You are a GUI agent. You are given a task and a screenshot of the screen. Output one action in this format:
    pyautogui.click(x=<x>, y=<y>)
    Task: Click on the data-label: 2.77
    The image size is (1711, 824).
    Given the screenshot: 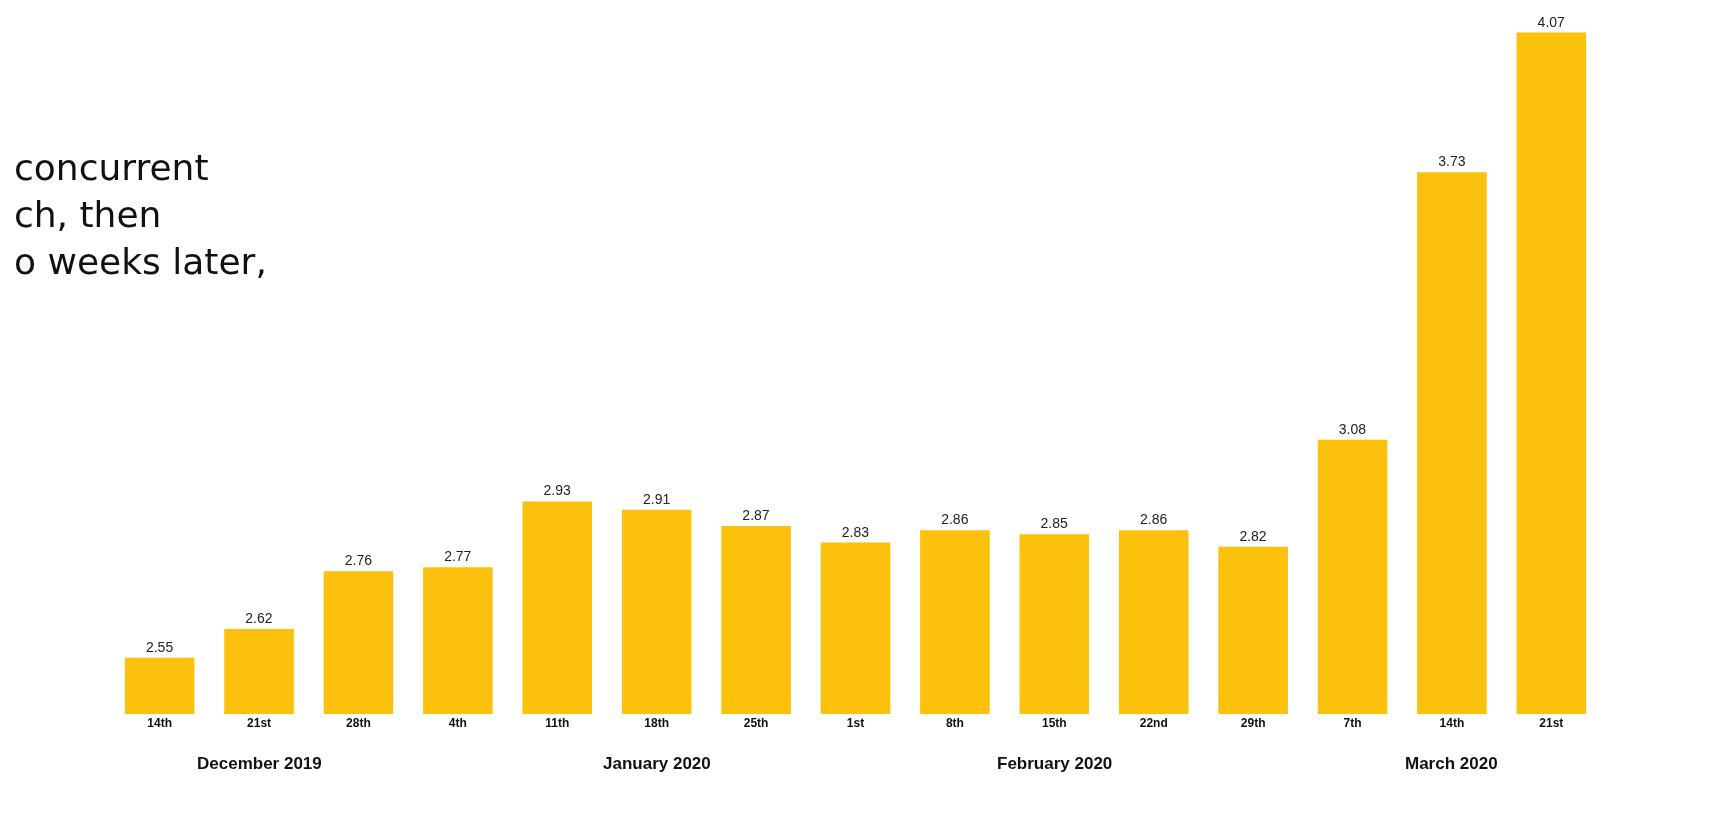 What is the action you would take?
    pyautogui.click(x=458, y=556)
    